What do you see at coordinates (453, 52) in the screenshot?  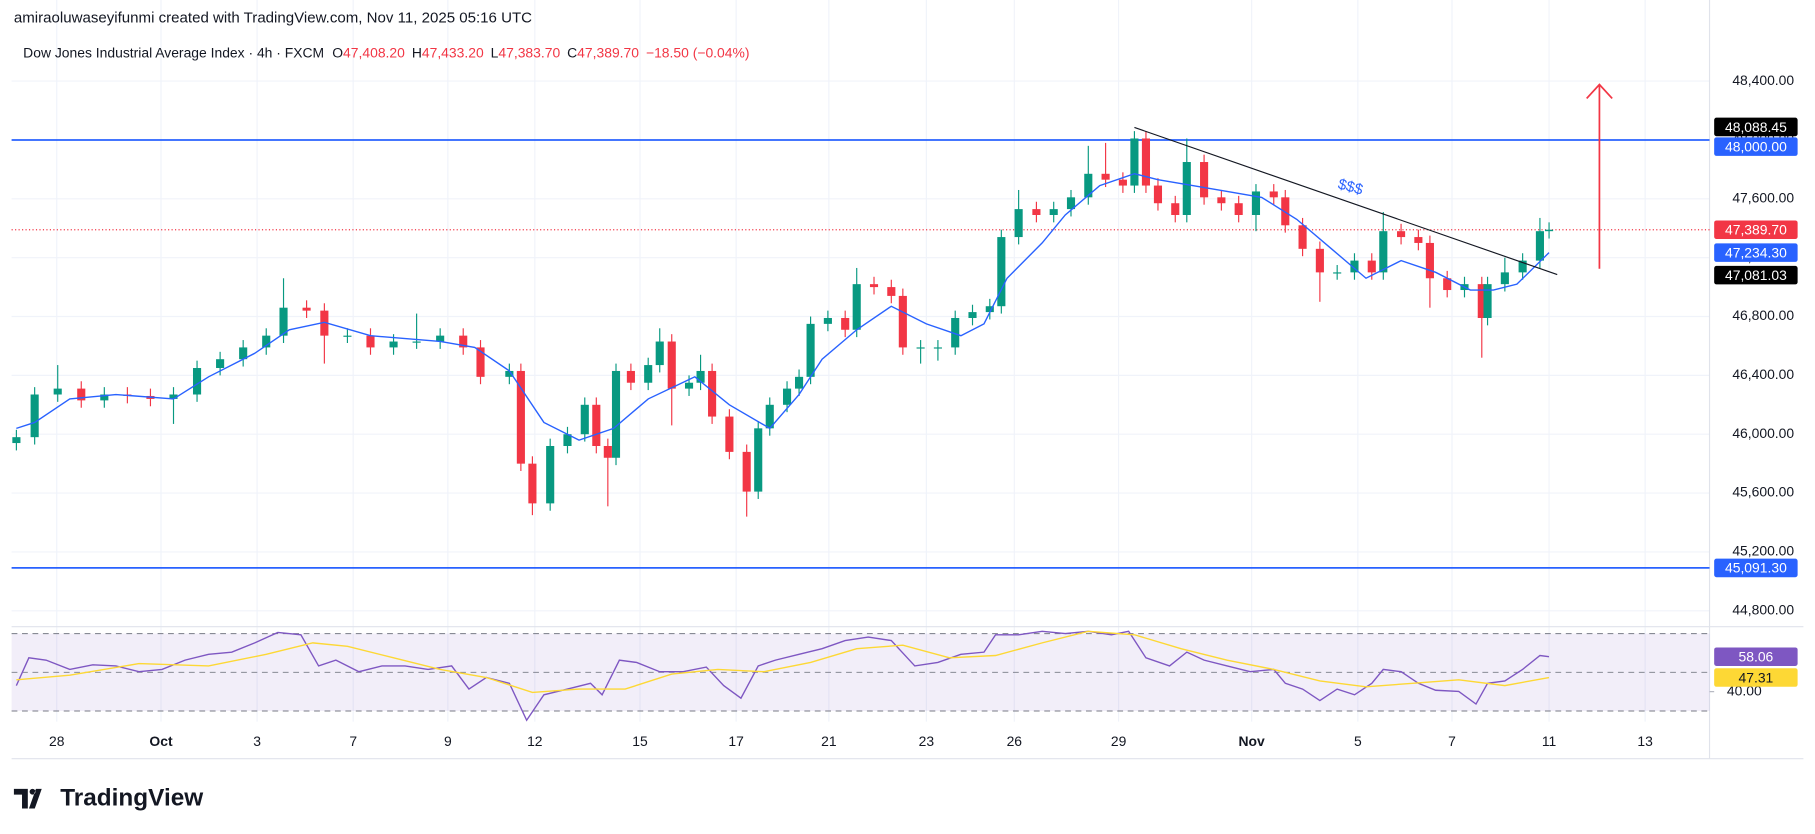 I see `ohlc-value: 47,433.20` at bounding box center [453, 52].